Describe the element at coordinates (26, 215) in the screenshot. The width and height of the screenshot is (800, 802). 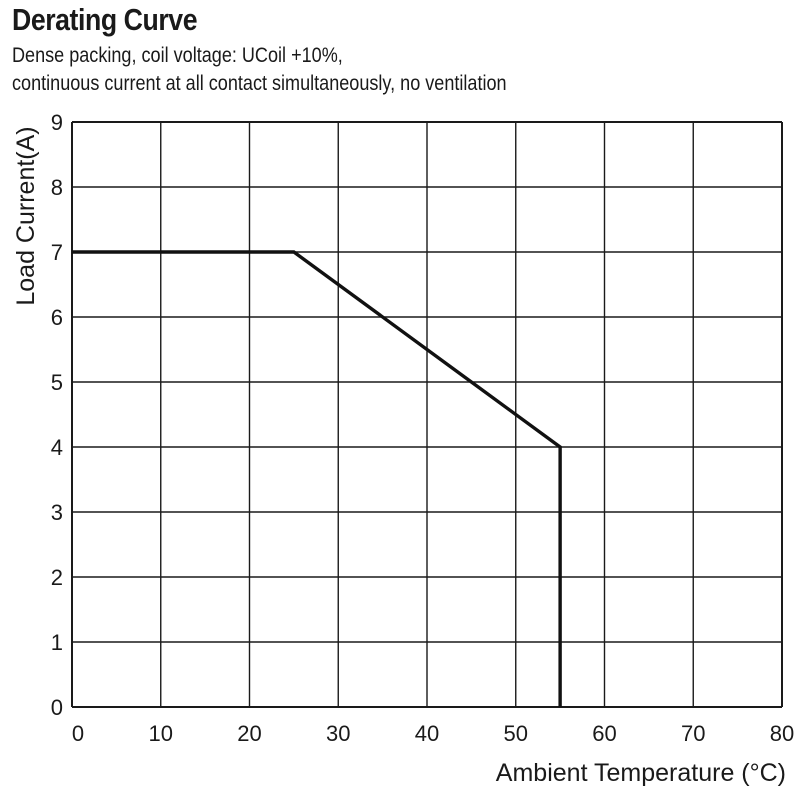
I see `y-axis-label: Load Current(A)` at that location.